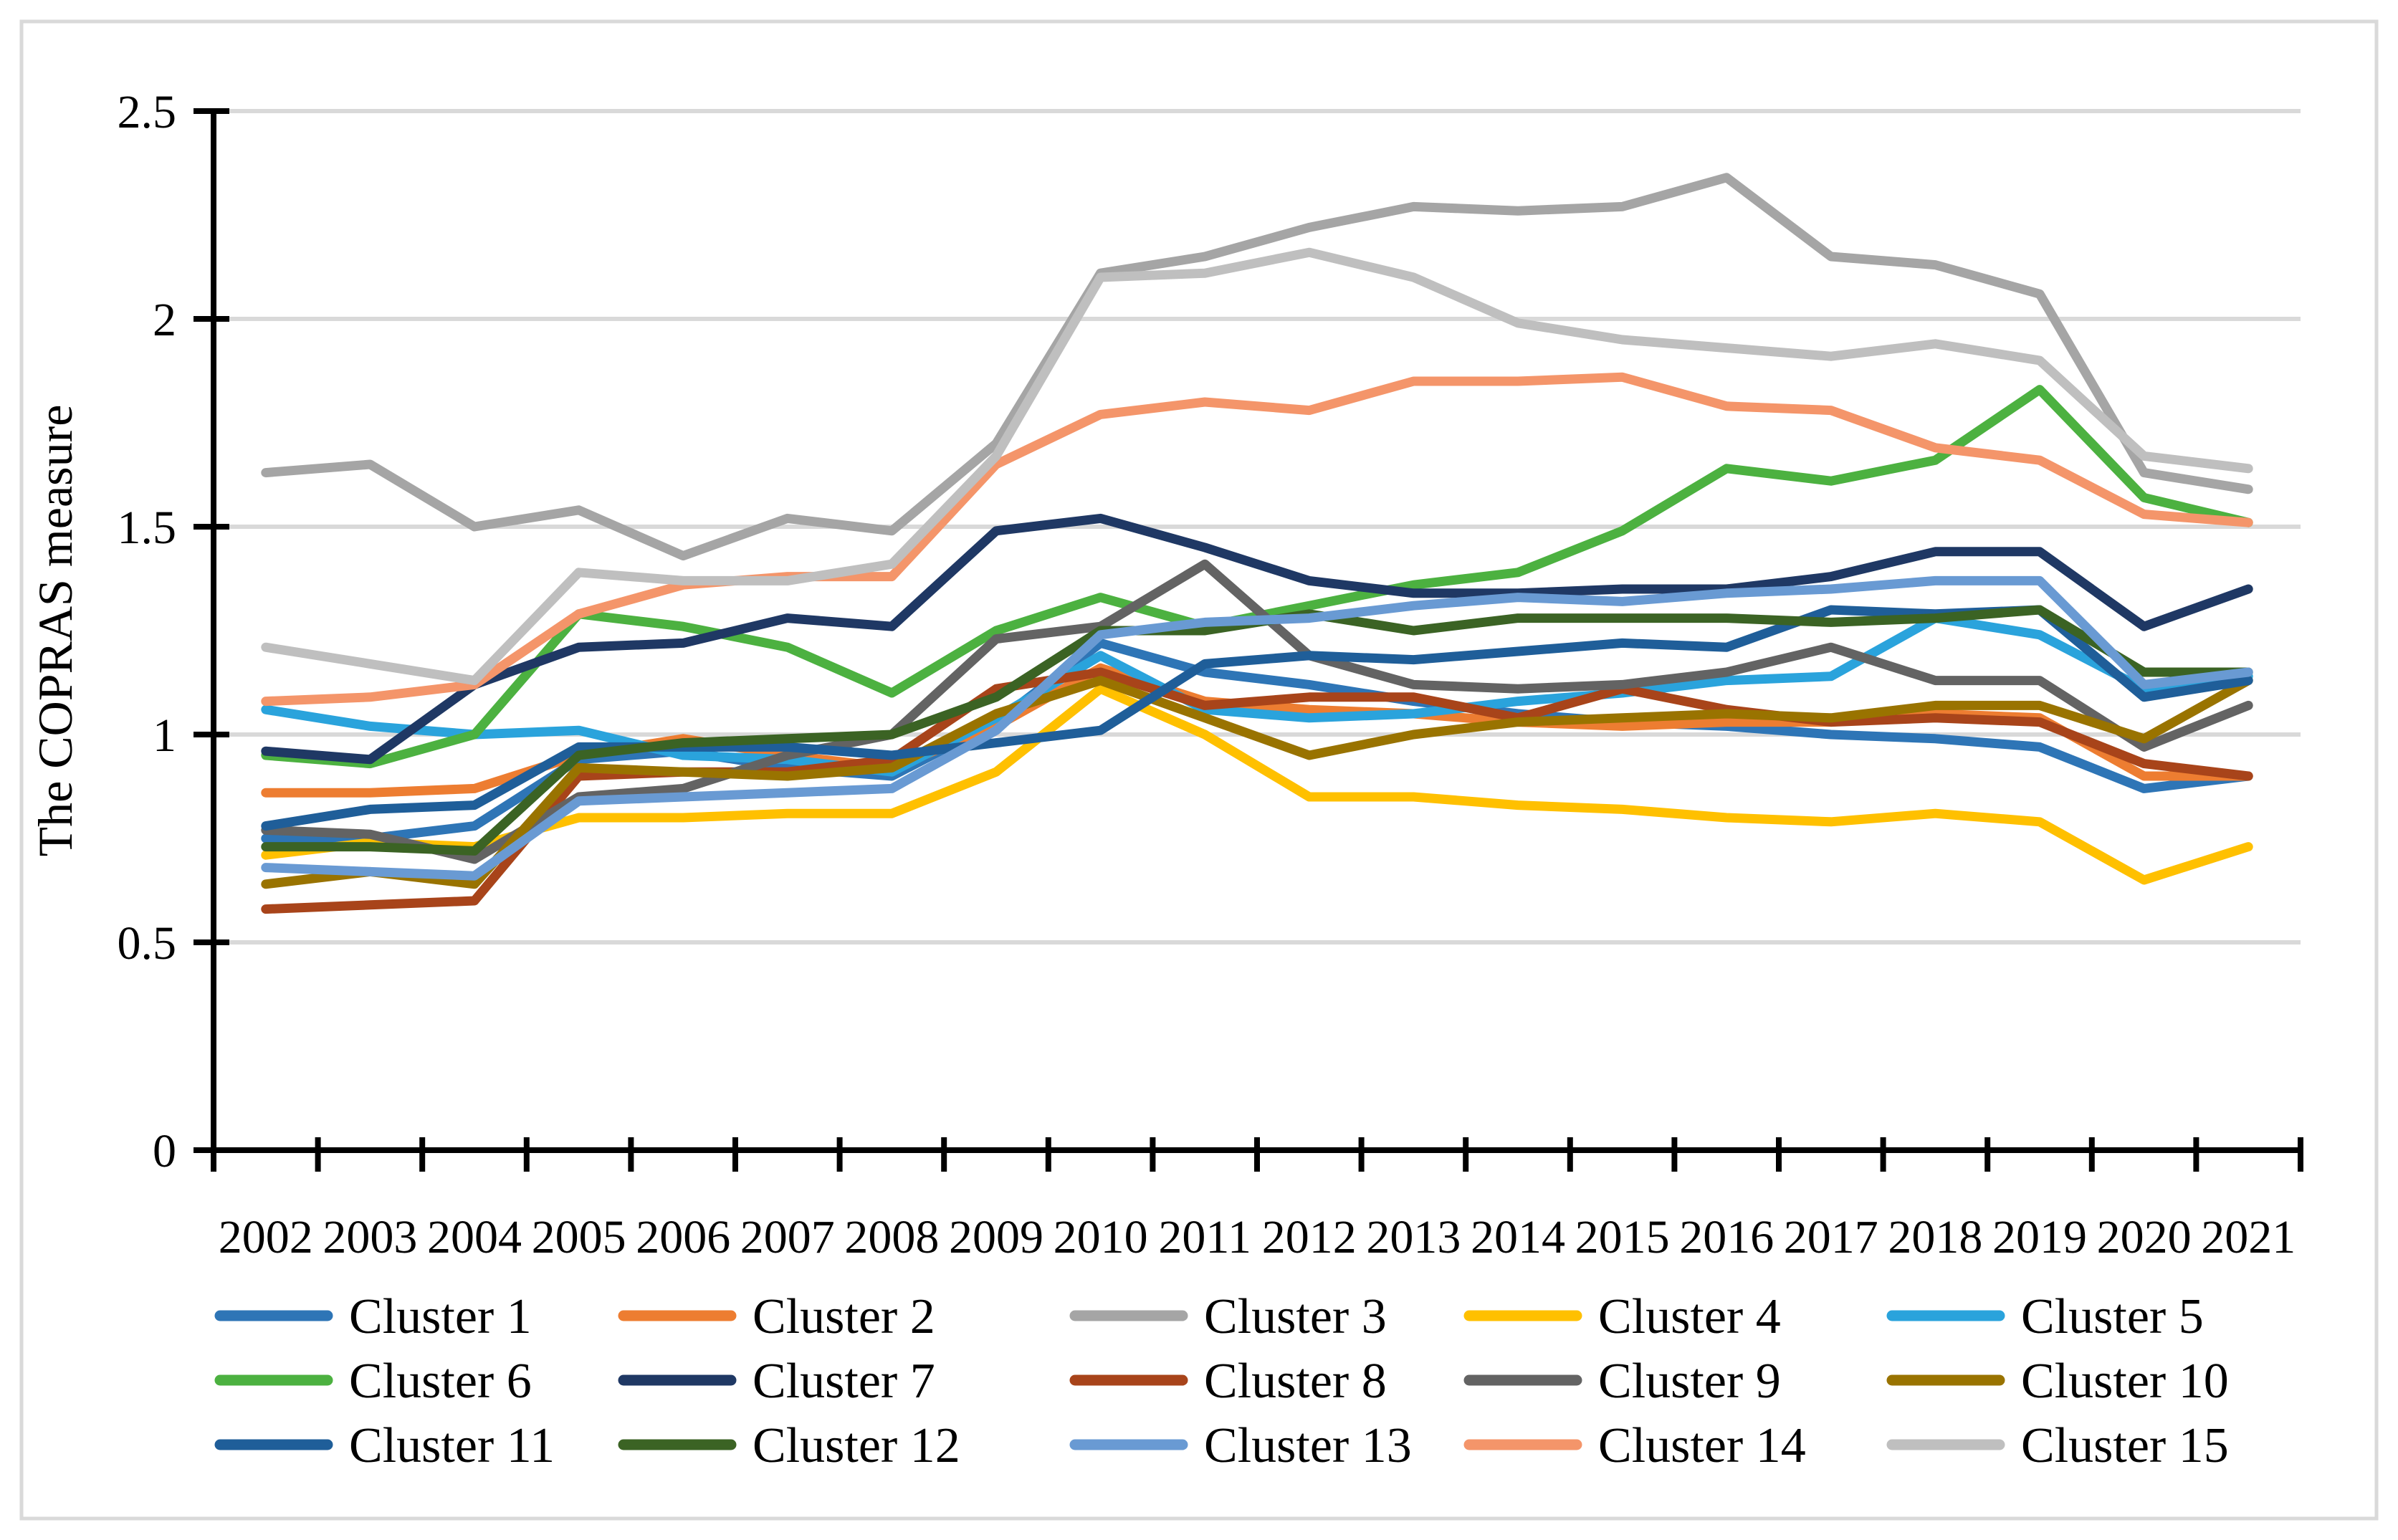  I want to click on y-tick-label: 0.5, so click(148, 943).